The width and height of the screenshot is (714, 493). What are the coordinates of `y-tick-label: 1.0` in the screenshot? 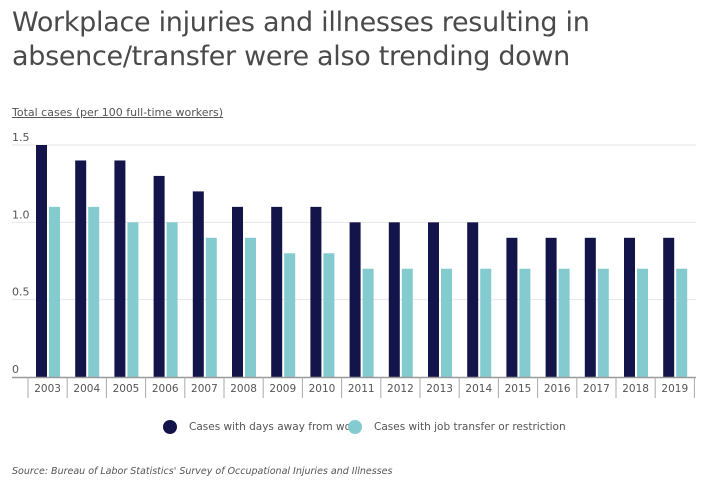 It's located at (21, 214).